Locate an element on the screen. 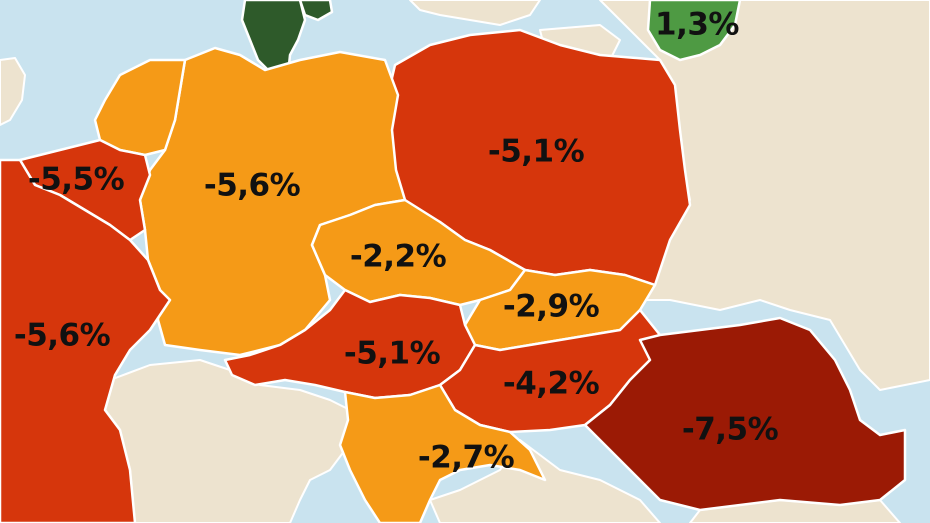 Image resolution: width=930 pixels, height=523 pixels. region-romania is located at coordinates (745, 414).